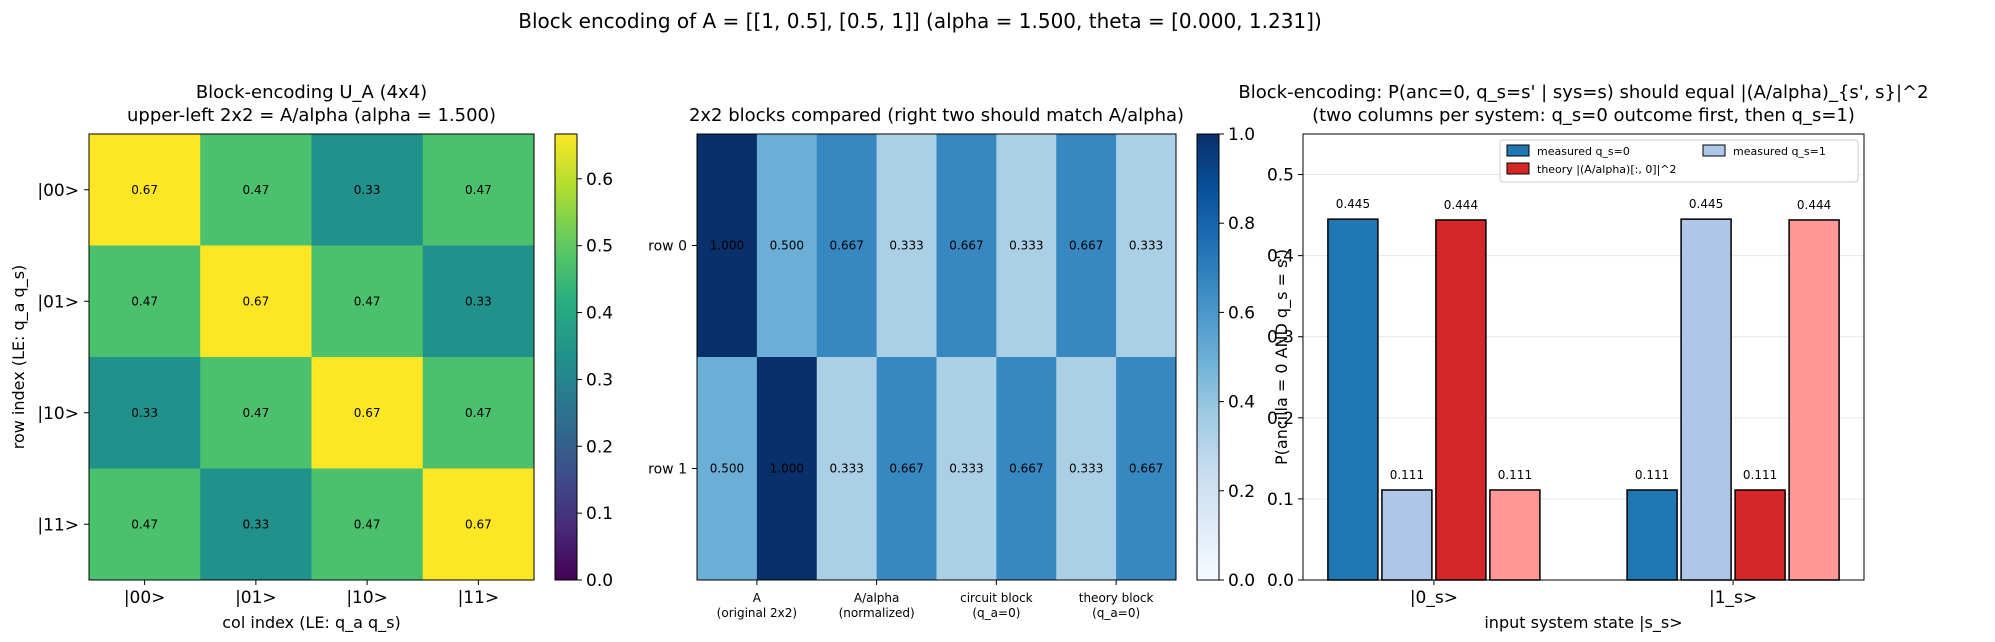 This screenshot has height=642, width=1995. What do you see at coordinates (1280, 419) in the screenshot?
I see `y-tick-label: 0.2` at bounding box center [1280, 419].